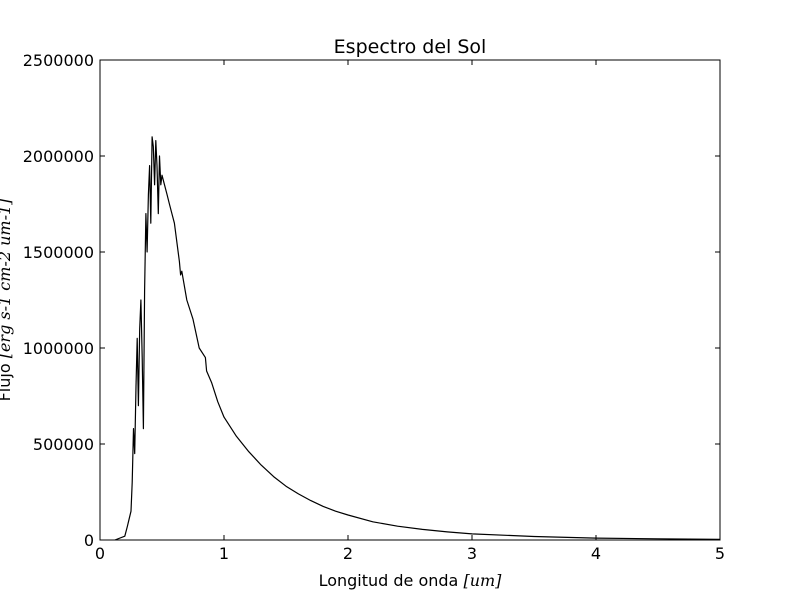  I want to click on x-tick-label: 5, so click(720, 553).